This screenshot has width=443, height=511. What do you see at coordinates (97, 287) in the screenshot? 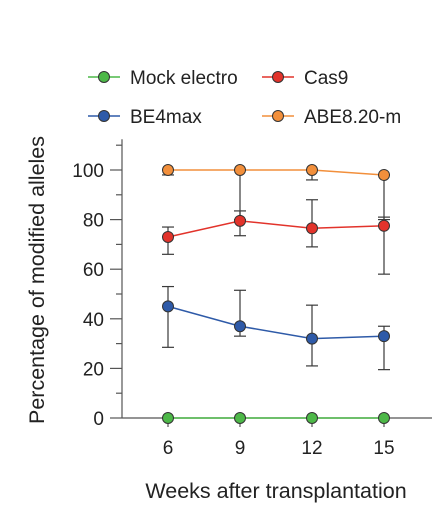
I see `y-ticks: 0 20 40 60 80 100` at bounding box center [97, 287].